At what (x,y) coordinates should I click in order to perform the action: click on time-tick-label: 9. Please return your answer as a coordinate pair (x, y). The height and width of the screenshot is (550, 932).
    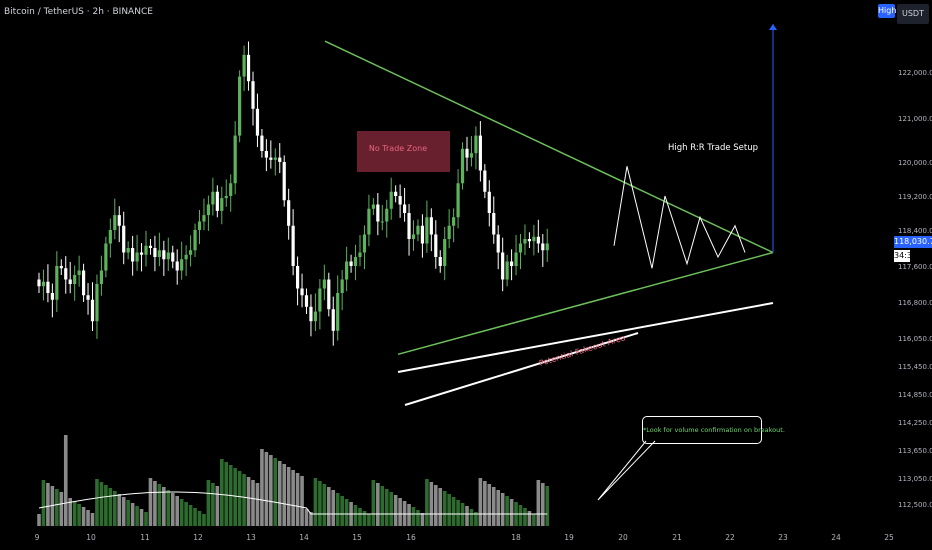
    Looking at the image, I should click on (37, 537).